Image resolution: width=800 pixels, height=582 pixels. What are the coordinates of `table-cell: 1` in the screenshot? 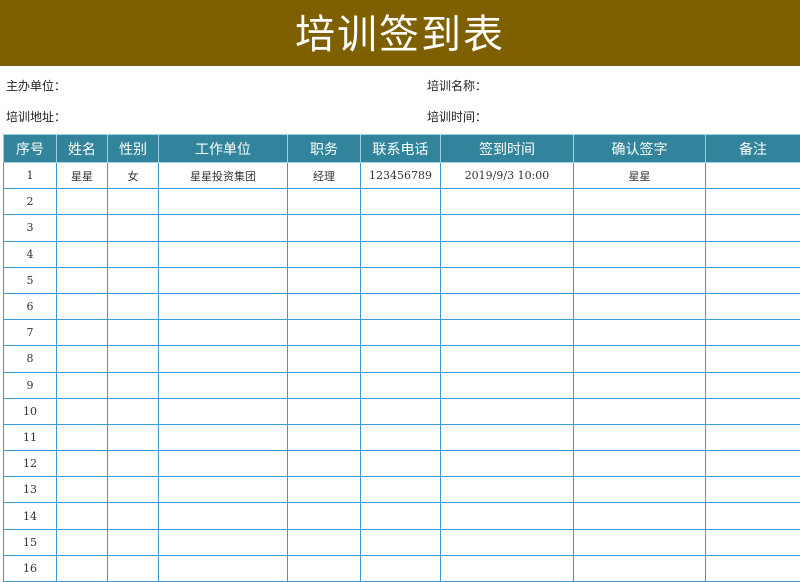 It's located at (30, 175).